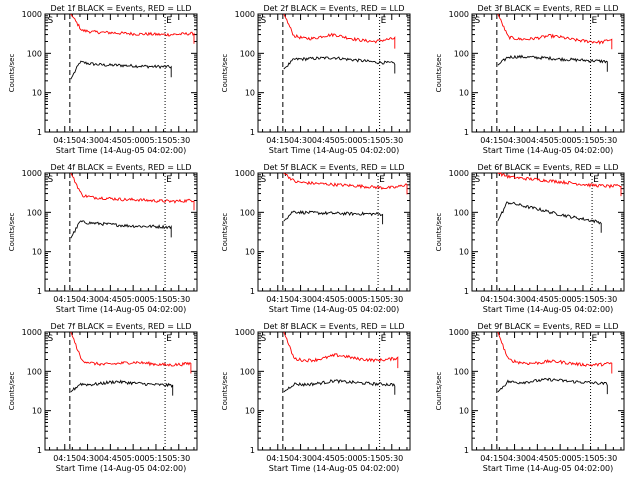 The image size is (640, 480). I want to click on chart-title: Det 7f BLACK = Events, RED = LLD, so click(120, 326).